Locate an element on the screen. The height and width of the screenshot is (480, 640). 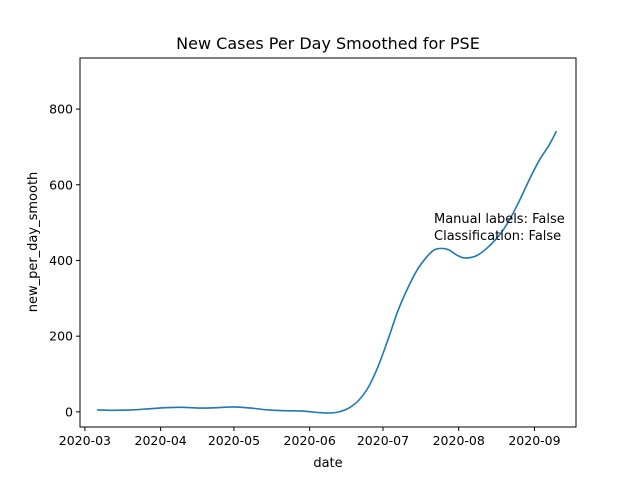
y-tick-label: 800 is located at coordinates (61, 109).